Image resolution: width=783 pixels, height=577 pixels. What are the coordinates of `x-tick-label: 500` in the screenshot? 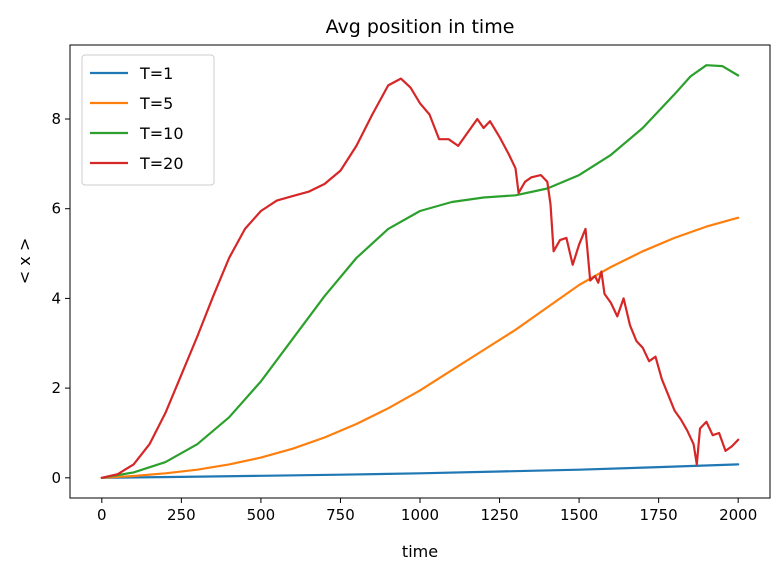 It's located at (261, 515).